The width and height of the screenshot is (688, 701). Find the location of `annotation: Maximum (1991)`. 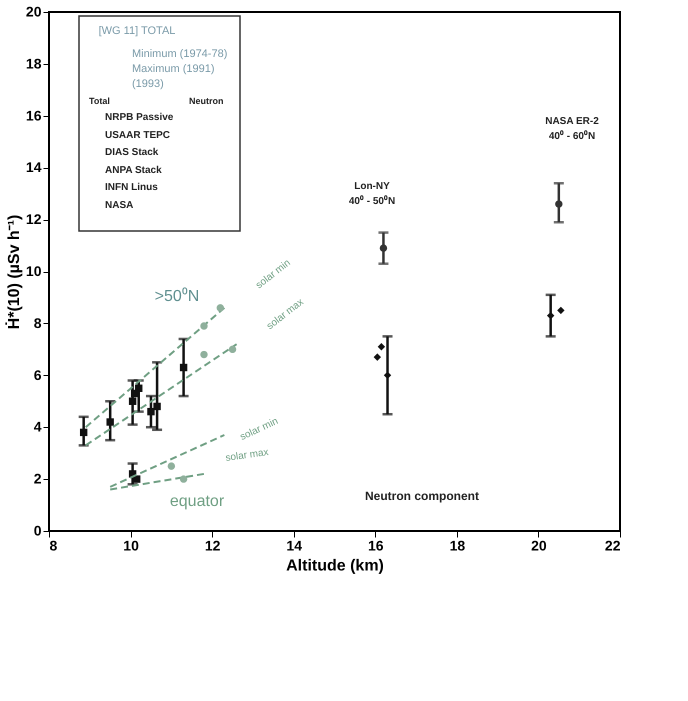

annotation: Maximum (1991) is located at coordinates (173, 69).